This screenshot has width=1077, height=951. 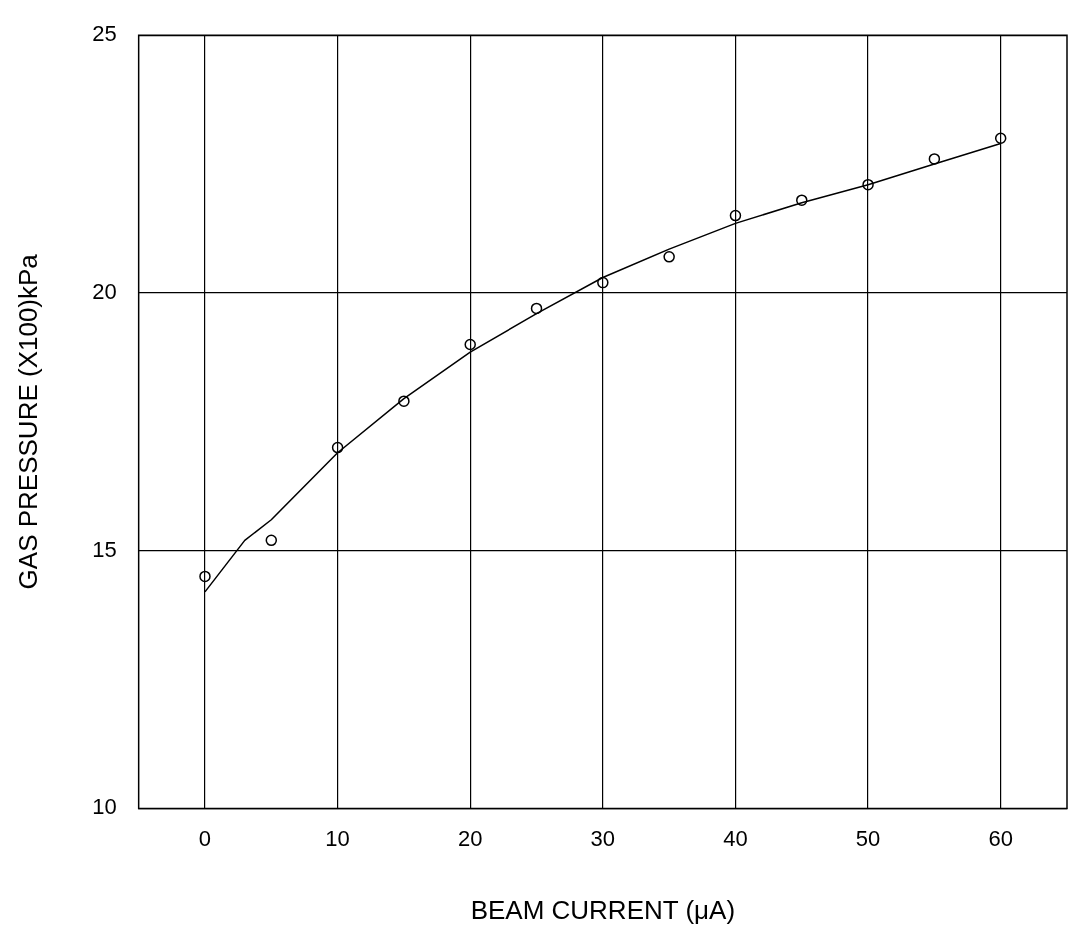 What do you see at coordinates (104, 549) in the screenshot?
I see `y-tick-label: 15` at bounding box center [104, 549].